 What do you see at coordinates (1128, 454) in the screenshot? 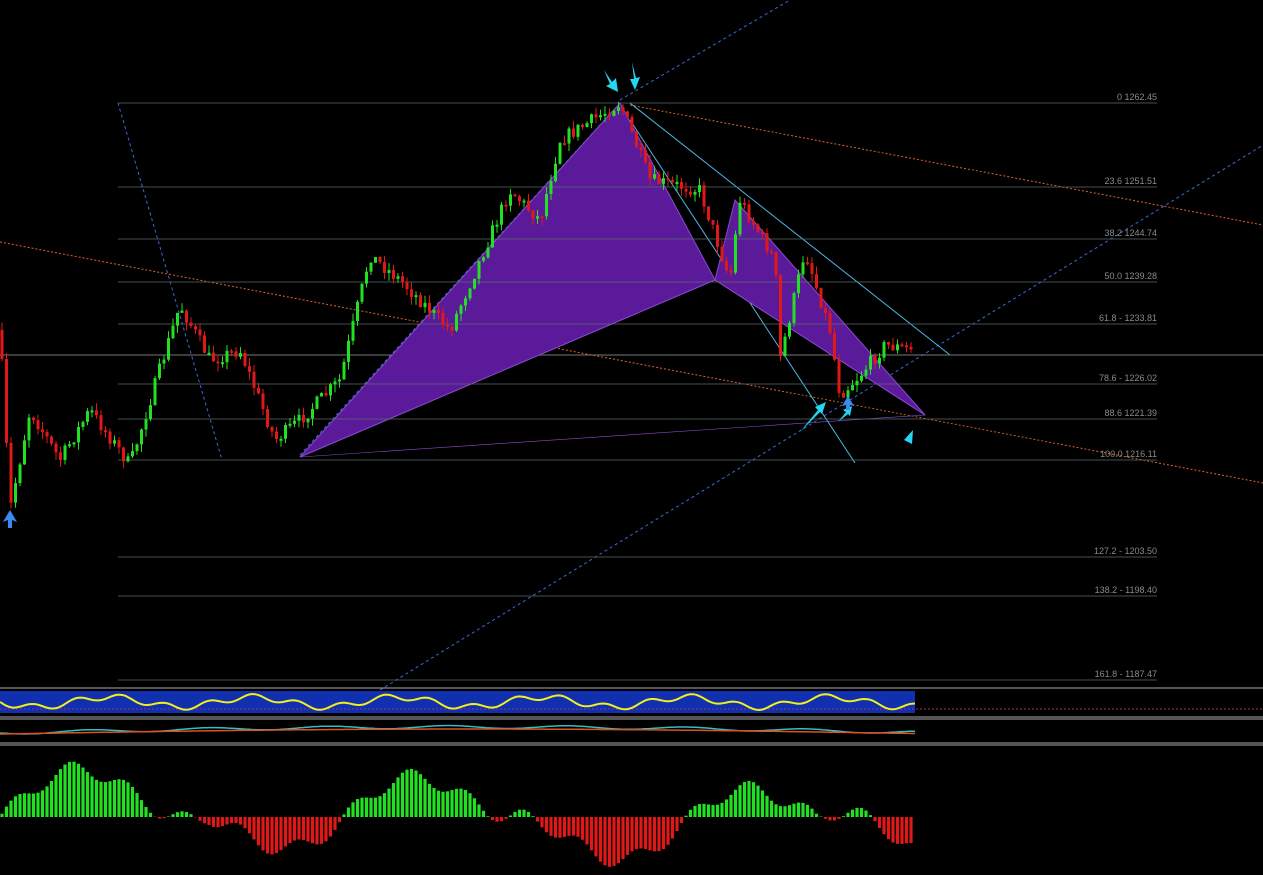
I see `fib-label: 100.0 1216.11` at bounding box center [1128, 454].